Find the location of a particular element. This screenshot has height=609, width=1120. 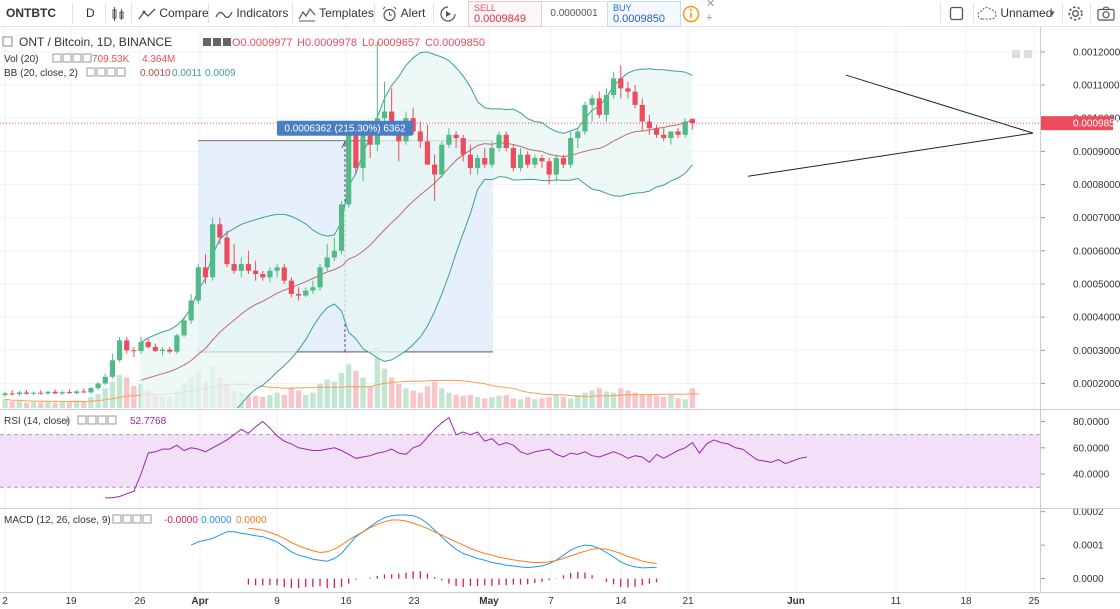

rsi-band-fill is located at coordinates (520, 461).